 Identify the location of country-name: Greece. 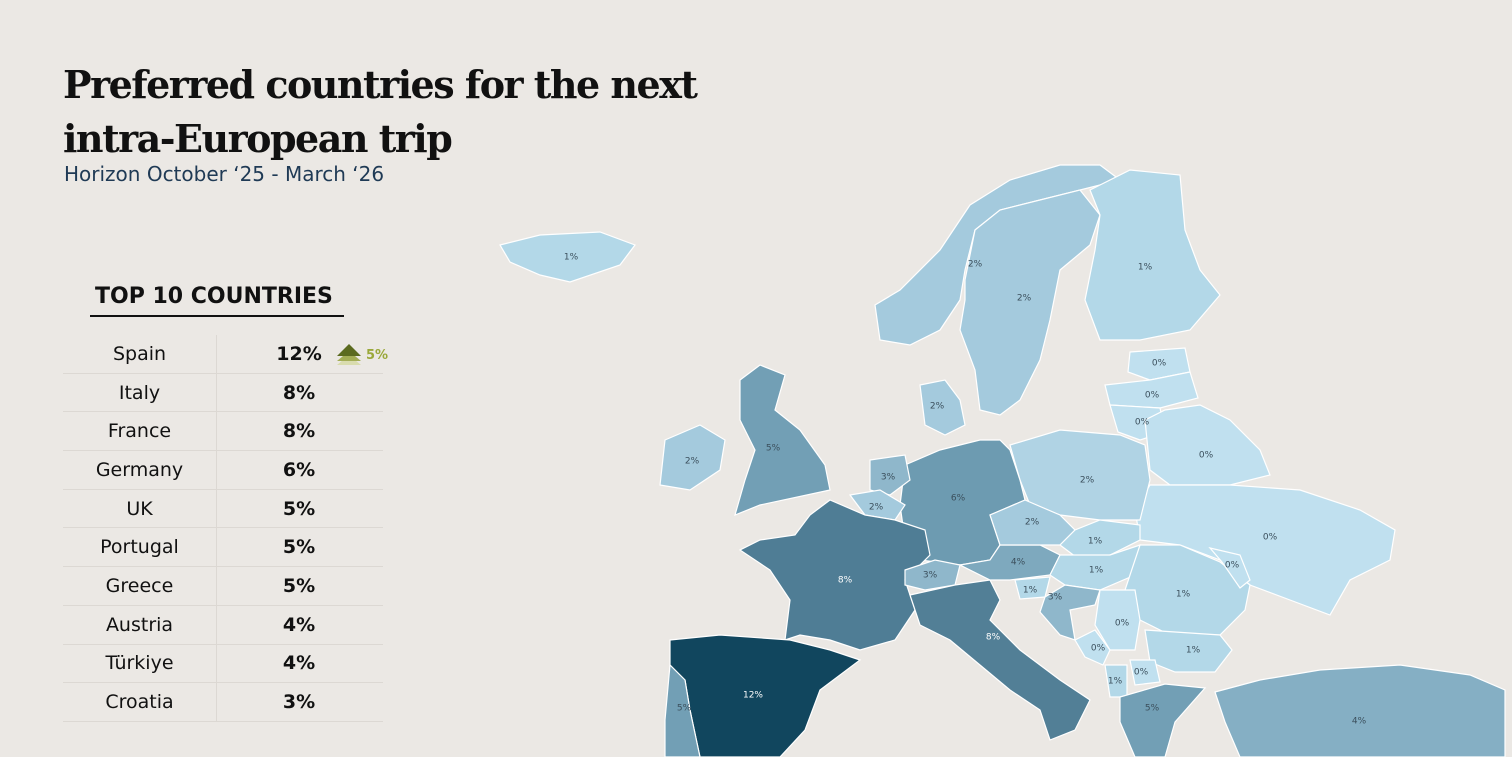
(140, 586).